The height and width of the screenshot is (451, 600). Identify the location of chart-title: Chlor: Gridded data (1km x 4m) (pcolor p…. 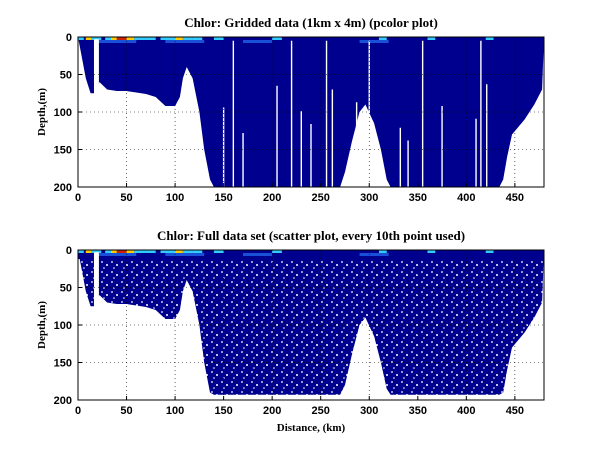
(311, 22).